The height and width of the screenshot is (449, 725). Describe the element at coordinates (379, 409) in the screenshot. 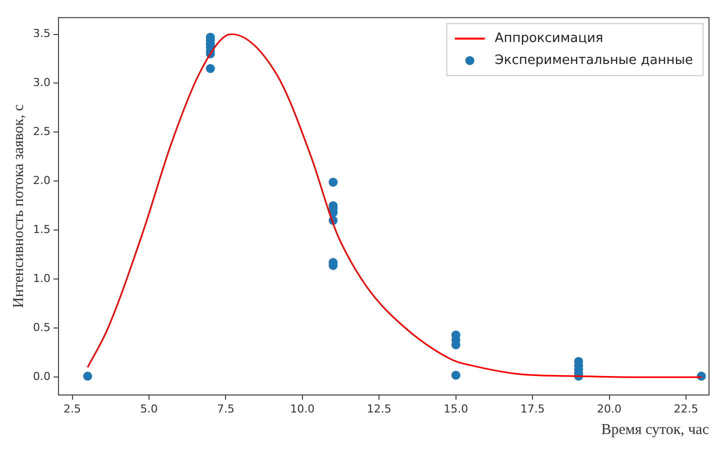

I see `x-tick-label: 12.5` at that location.